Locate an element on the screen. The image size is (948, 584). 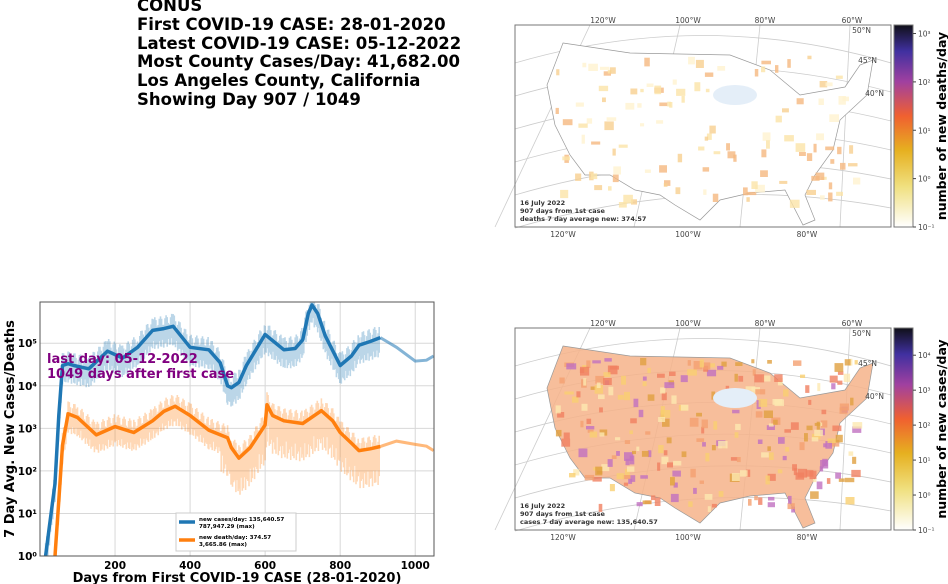
colorbar-tick-label: 10⁴ is located at coordinates (924, 355).